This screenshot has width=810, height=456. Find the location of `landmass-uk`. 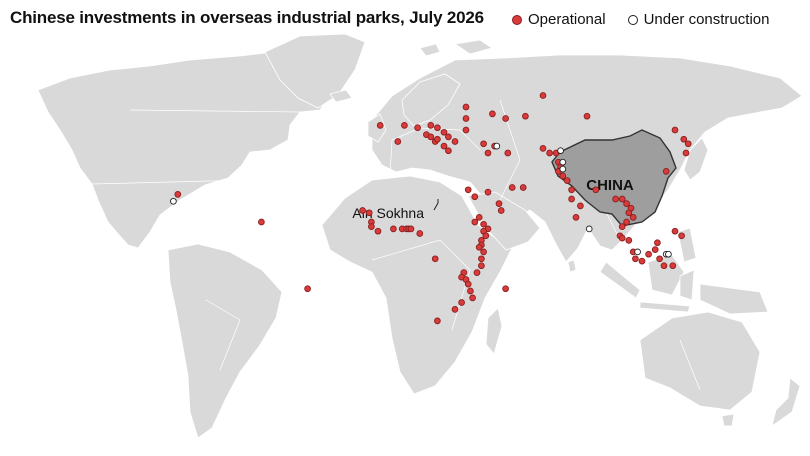

landmass-uk is located at coordinates (377, 128).